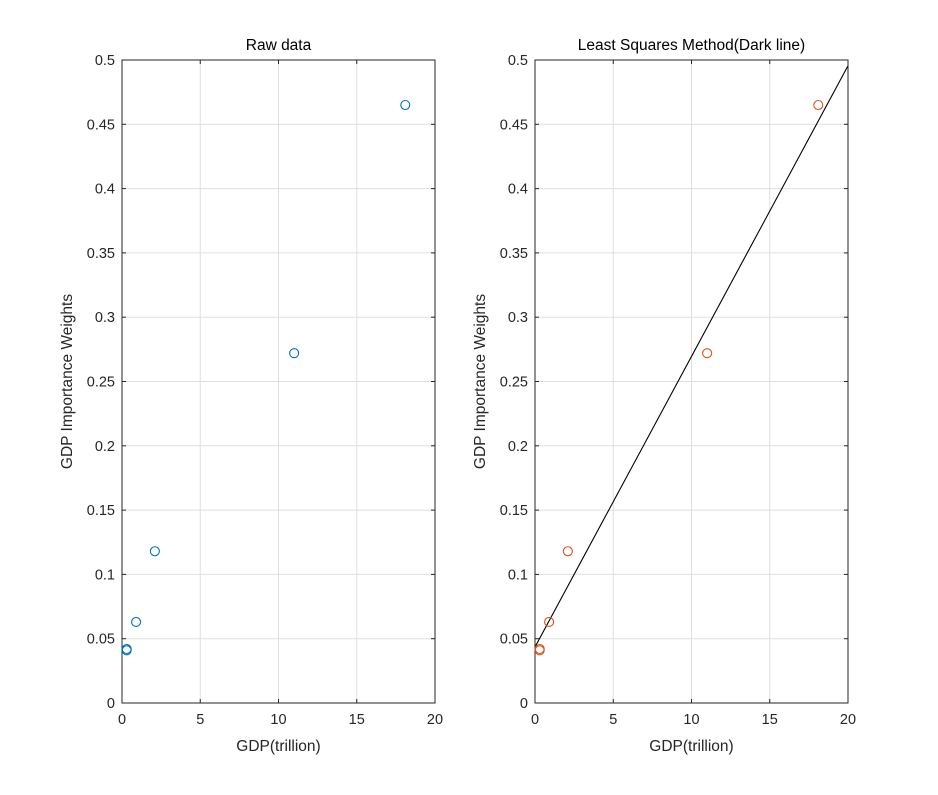  I want to click on least-squares-y-tick-label: 0.35, so click(514, 254).